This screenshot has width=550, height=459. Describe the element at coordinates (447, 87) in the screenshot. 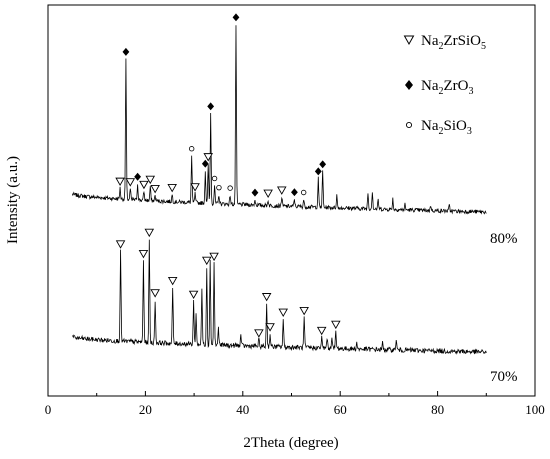

I see `legend-label: Na2ZrO3` at that location.